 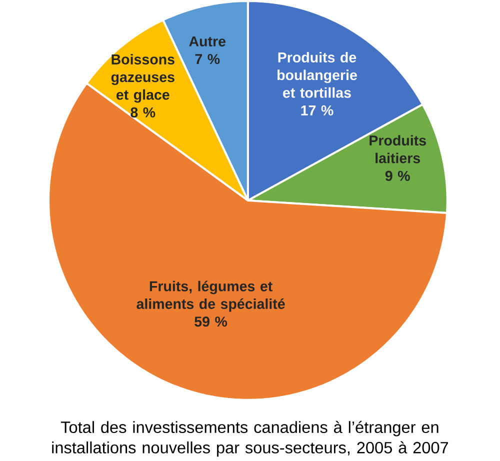 What do you see at coordinates (211, 321) in the screenshot?
I see `data-label: 59 %` at bounding box center [211, 321].